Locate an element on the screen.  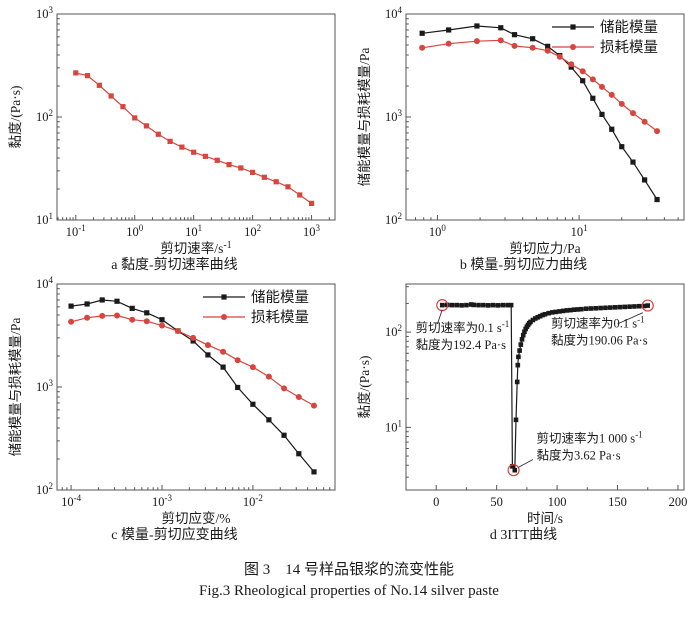
tick-labels: 10-4 10-3 10-2 10² 10³ 10⁴ 剪切应变/% 储能模量与损耗模量/Pa is located at coordinates (135, 401).